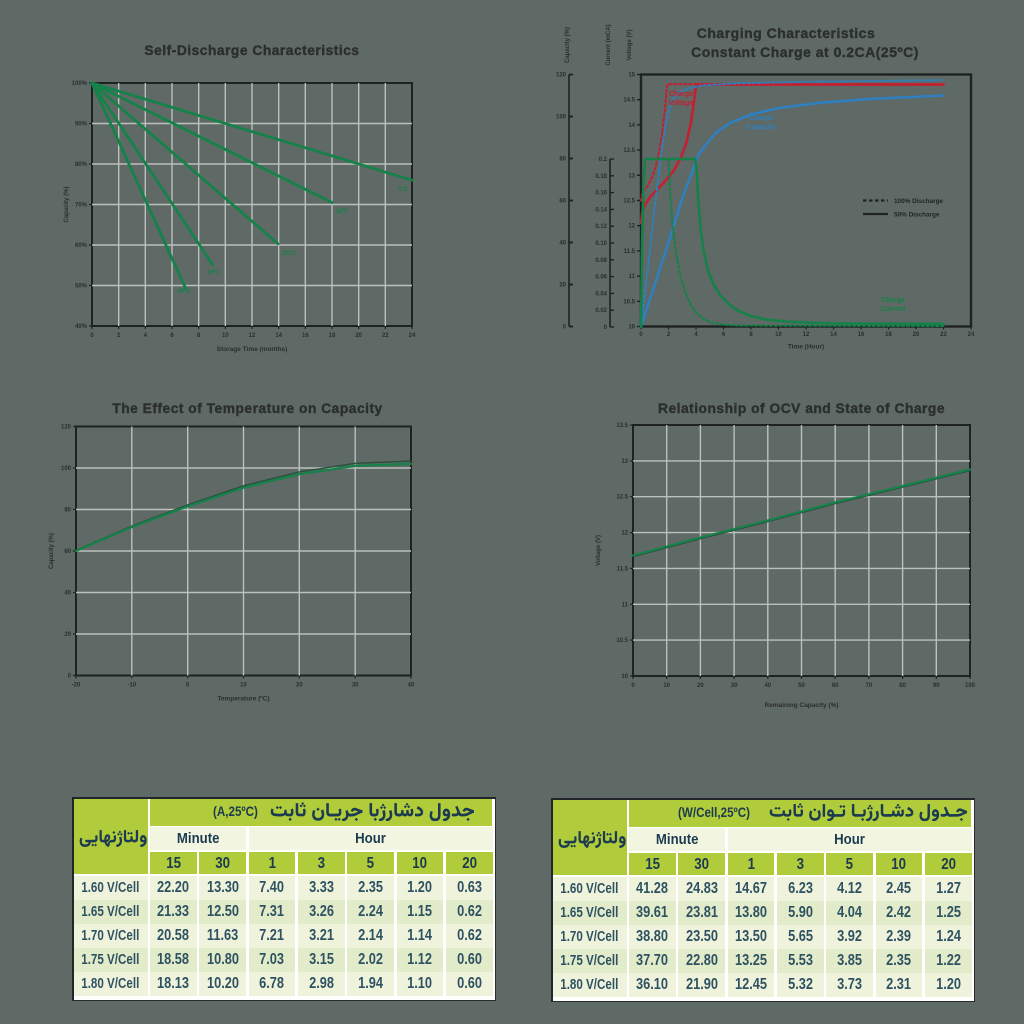  Describe the element at coordinates (601, 227) in the screenshot. I see `svg-text: 0.12` at that location.